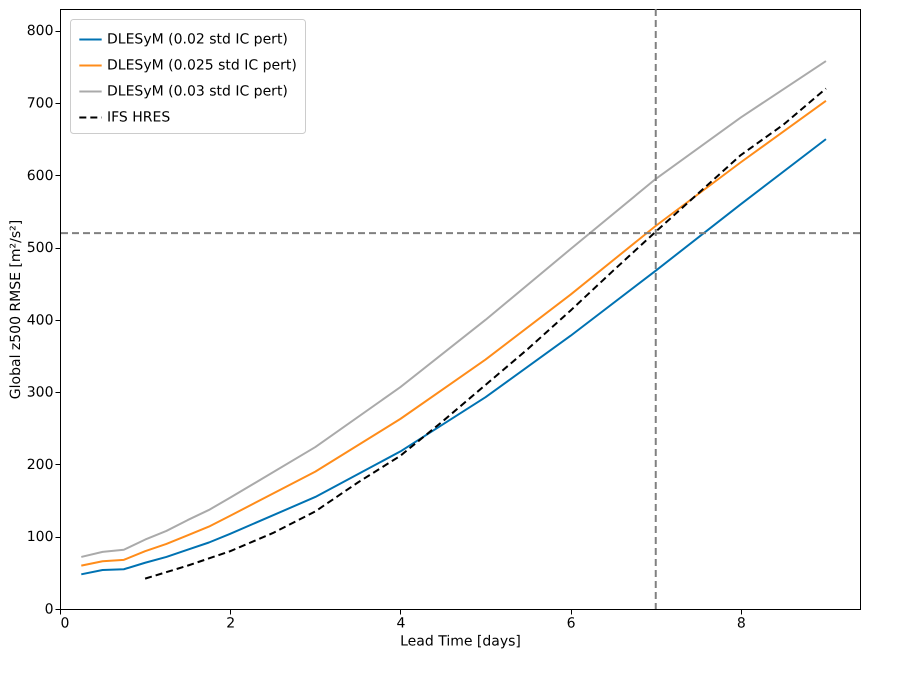 The height and width of the screenshot is (684, 919). What do you see at coordinates (40, 537) in the screenshot?
I see `y-tick-label: 100` at bounding box center [40, 537].